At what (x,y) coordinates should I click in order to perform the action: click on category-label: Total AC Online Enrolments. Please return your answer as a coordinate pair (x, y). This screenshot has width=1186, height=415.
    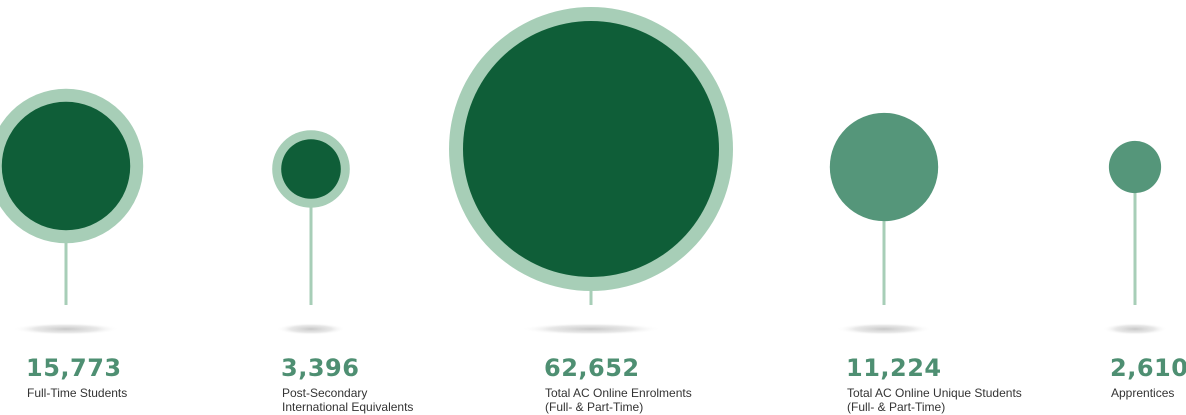
    Looking at the image, I should click on (618, 393).